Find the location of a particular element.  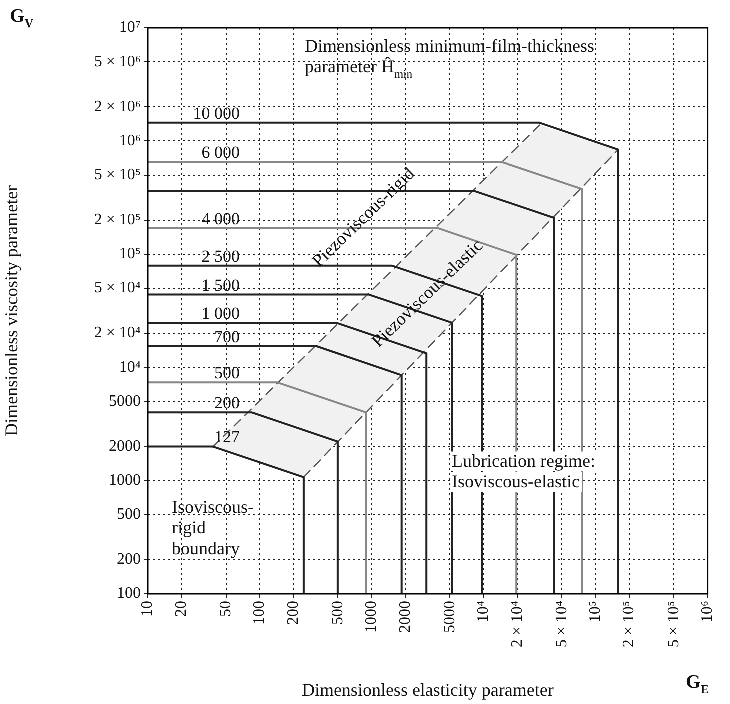

y-tick-label: 2 × 10⁵ is located at coordinates (117, 220).